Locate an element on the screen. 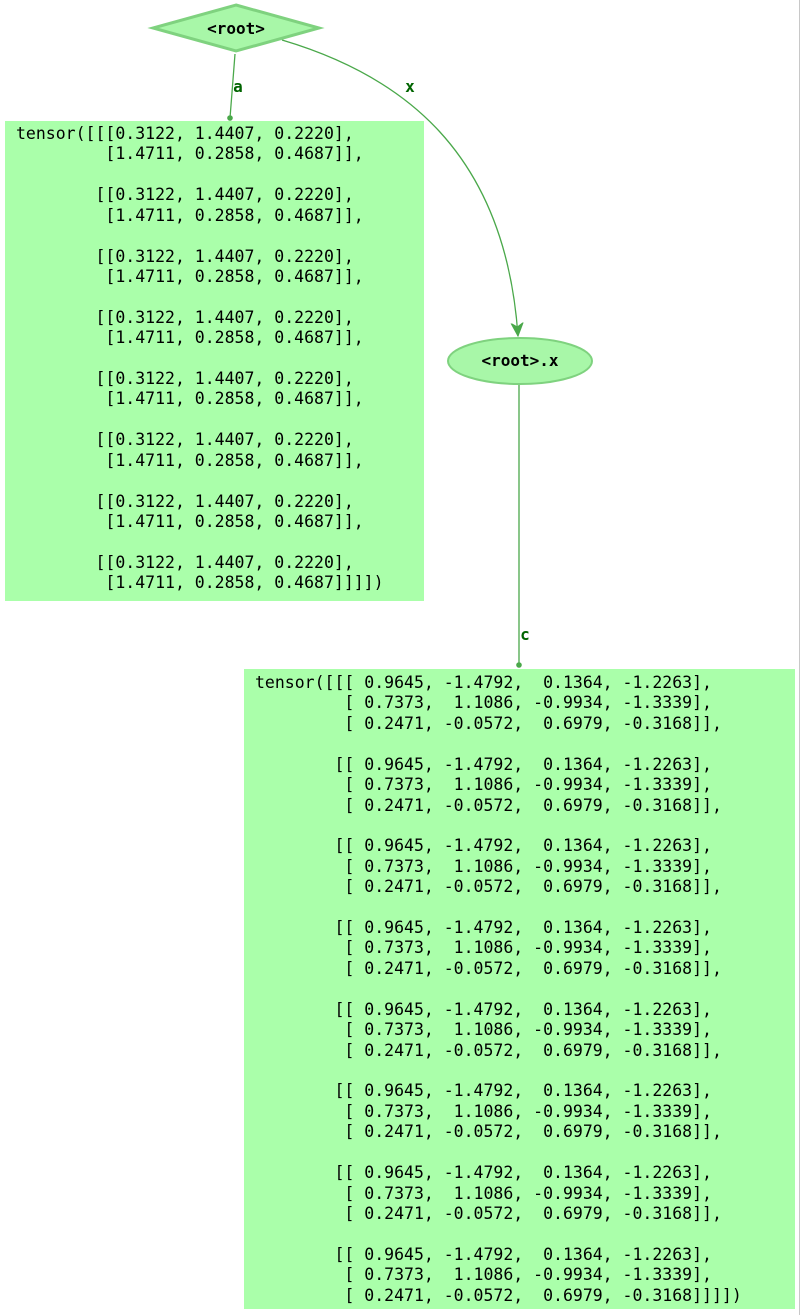 The height and width of the screenshot is (1315, 801). edge-x-label: x is located at coordinates (410, 86).